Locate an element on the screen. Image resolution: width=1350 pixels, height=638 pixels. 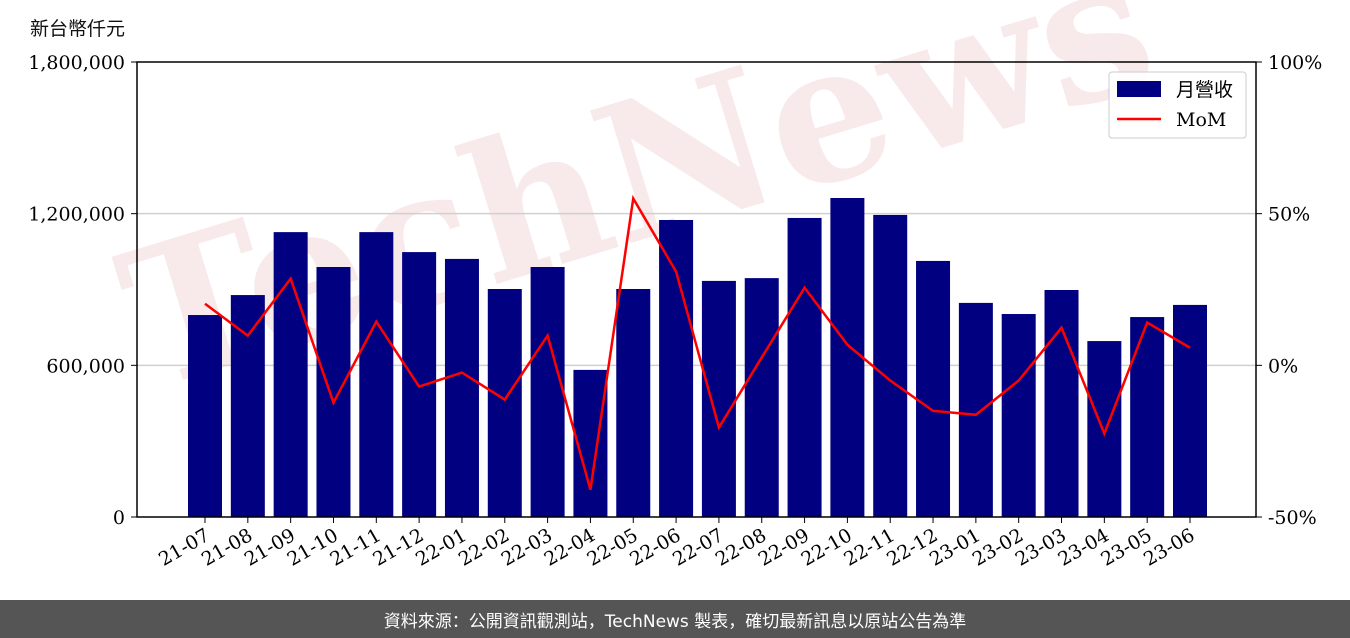
y2-tick-label: 100% is located at coordinates (1295, 63).